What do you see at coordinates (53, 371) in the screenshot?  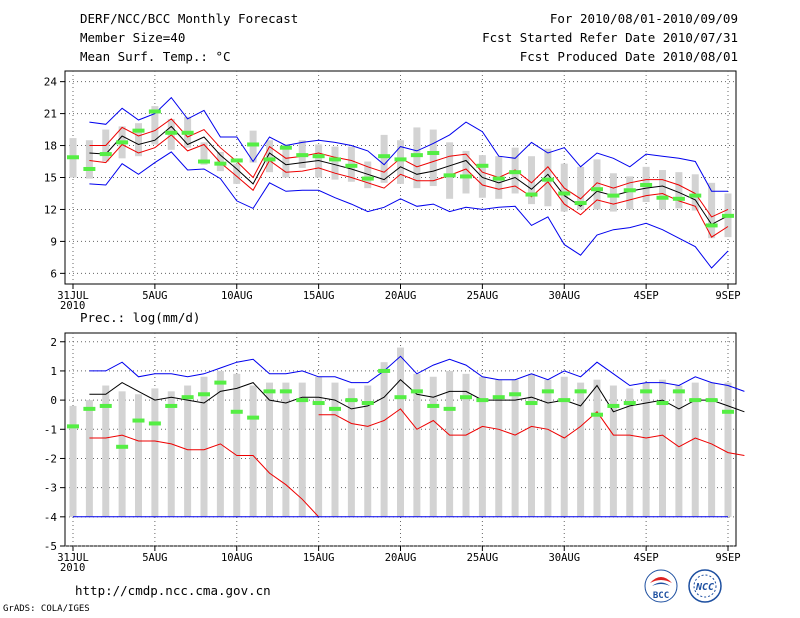 I see `y-tick-label: 1` at bounding box center [53, 371].